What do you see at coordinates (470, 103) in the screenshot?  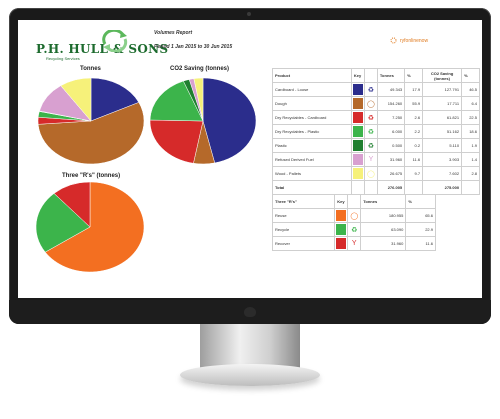 I see `co2-pct-cell: 6.4` at bounding box center [470, 103].